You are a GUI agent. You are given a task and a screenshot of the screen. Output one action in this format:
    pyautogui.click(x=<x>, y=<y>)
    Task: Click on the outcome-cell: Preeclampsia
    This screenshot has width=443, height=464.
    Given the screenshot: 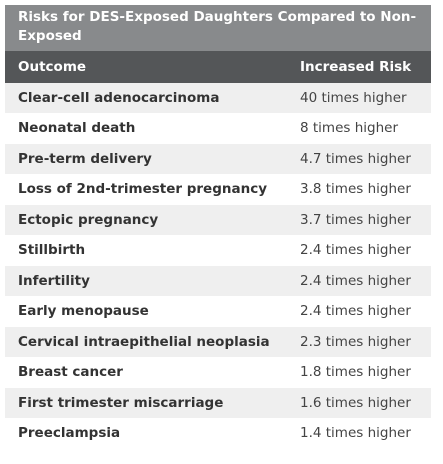 What is the action you would take?
    pyautogui.click(x=69, y=433)
    